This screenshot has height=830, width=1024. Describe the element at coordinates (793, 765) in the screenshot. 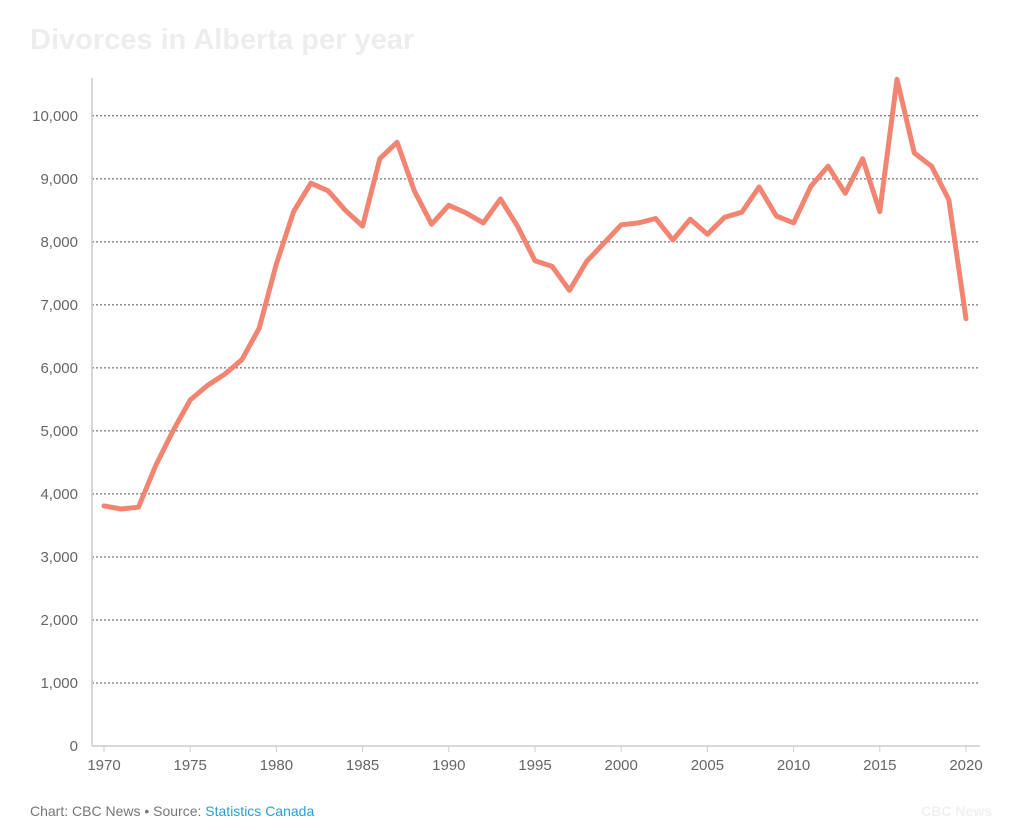

I see `x-tick-label: 2010` at that location.